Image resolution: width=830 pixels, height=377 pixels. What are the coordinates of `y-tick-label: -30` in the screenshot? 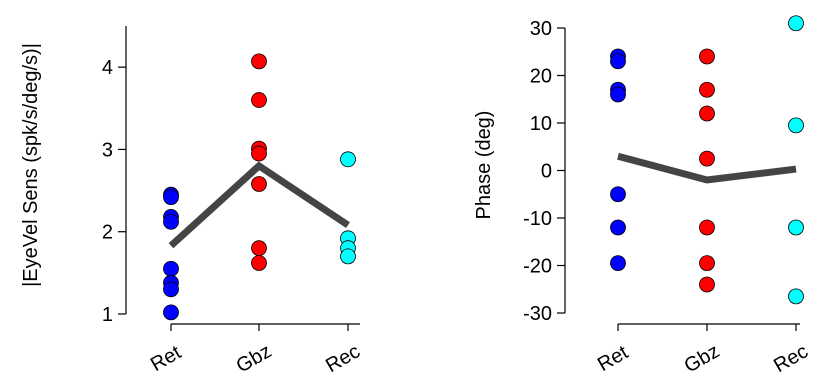 It's located at (537, 314).